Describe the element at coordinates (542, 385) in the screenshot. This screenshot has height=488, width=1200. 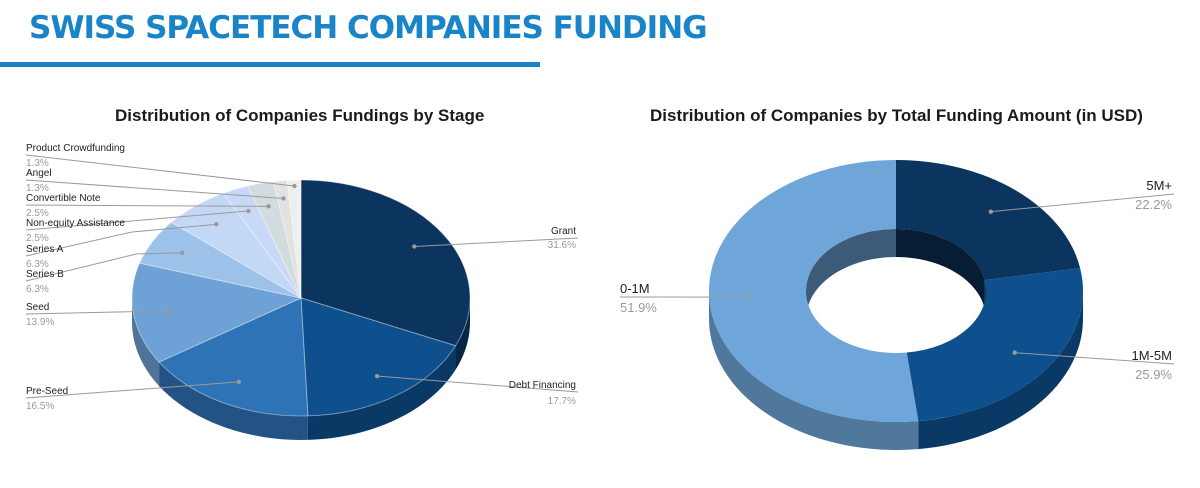
I see `label-debt-financing: Debt Financing` at that location.